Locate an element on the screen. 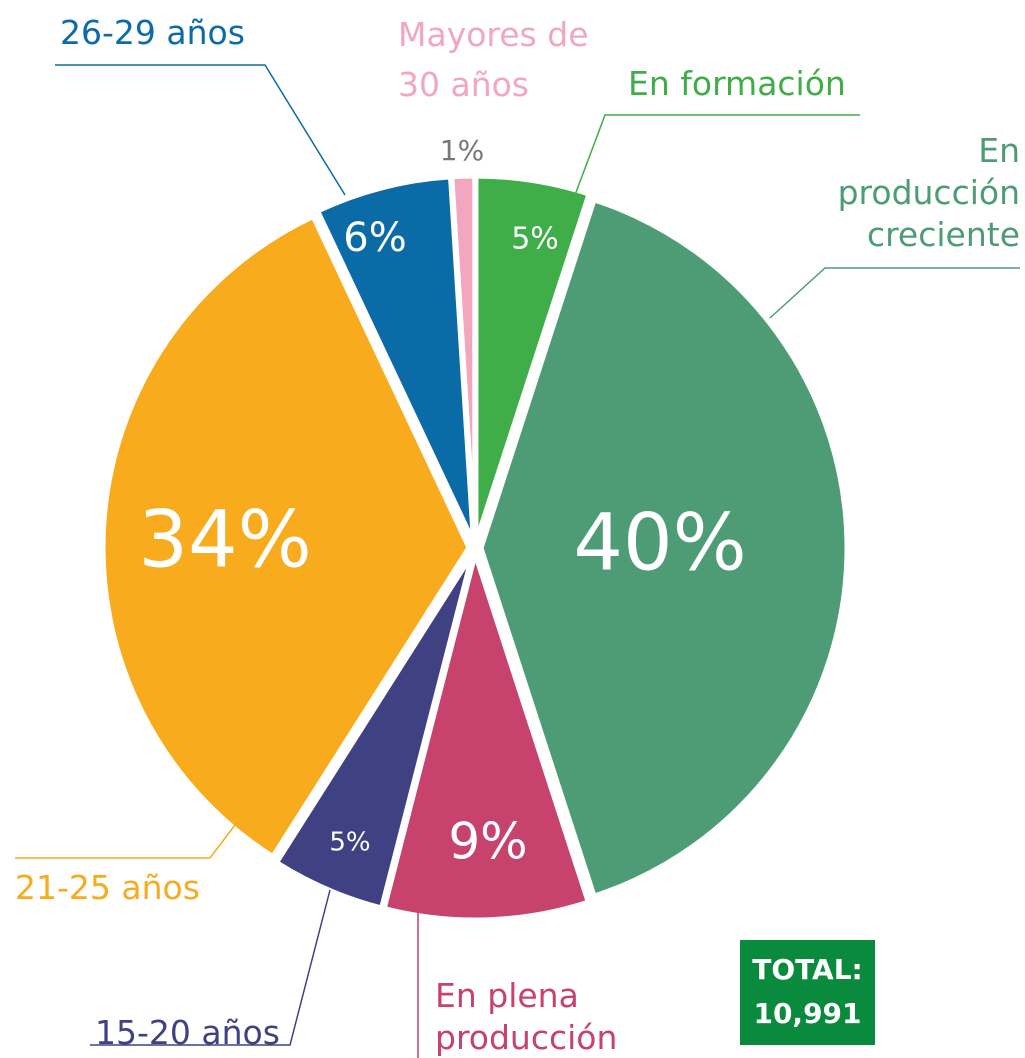 Image resolution: width=1025 pixels, height=1058 pixels. value-label: 40% is located at coordinates (659, 543).